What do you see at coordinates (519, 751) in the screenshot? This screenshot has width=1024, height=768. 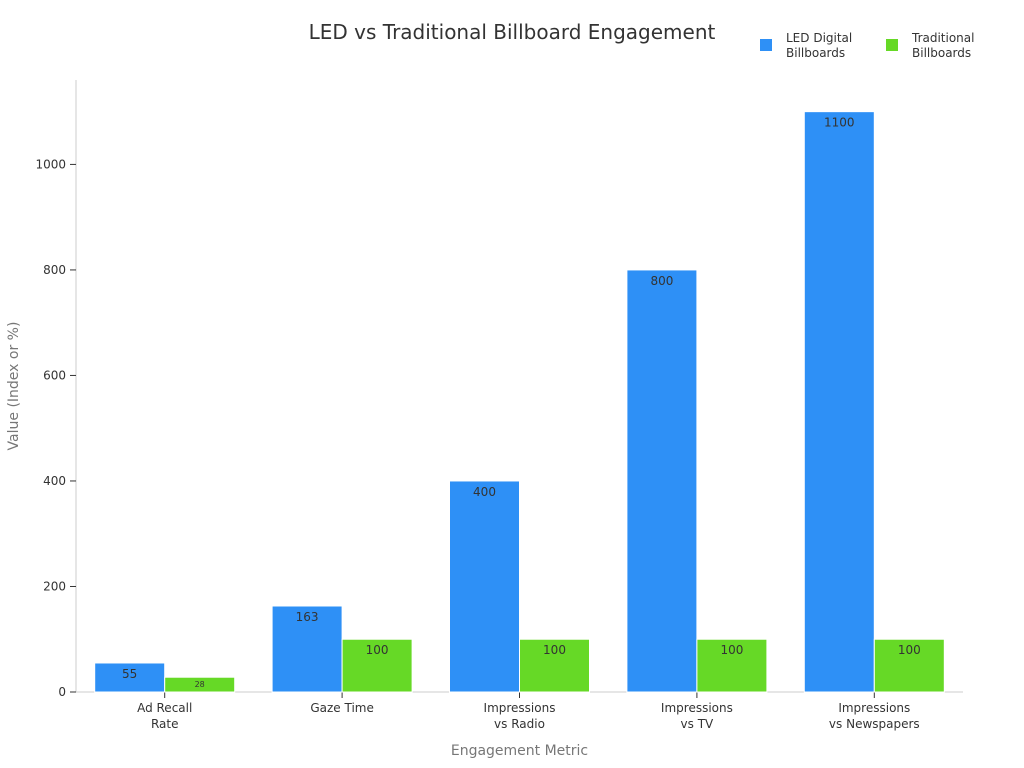 I see `x-axis-title: Engagement Metric` at bounding box center [519, 751].